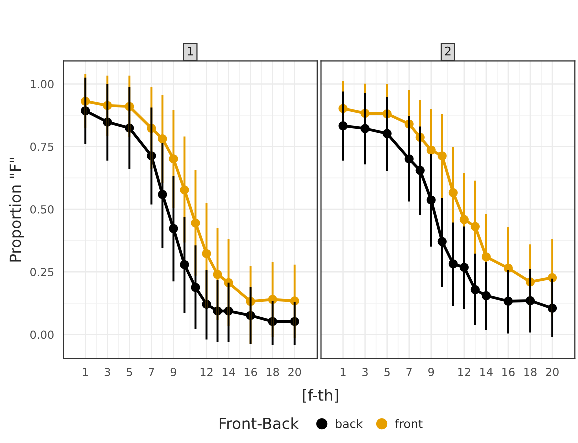 This screenshot has height=443, width=578. Describe the element at coordinates (42, 335) in the screenshot. I see `y-tick-label: 0.00` at that location.